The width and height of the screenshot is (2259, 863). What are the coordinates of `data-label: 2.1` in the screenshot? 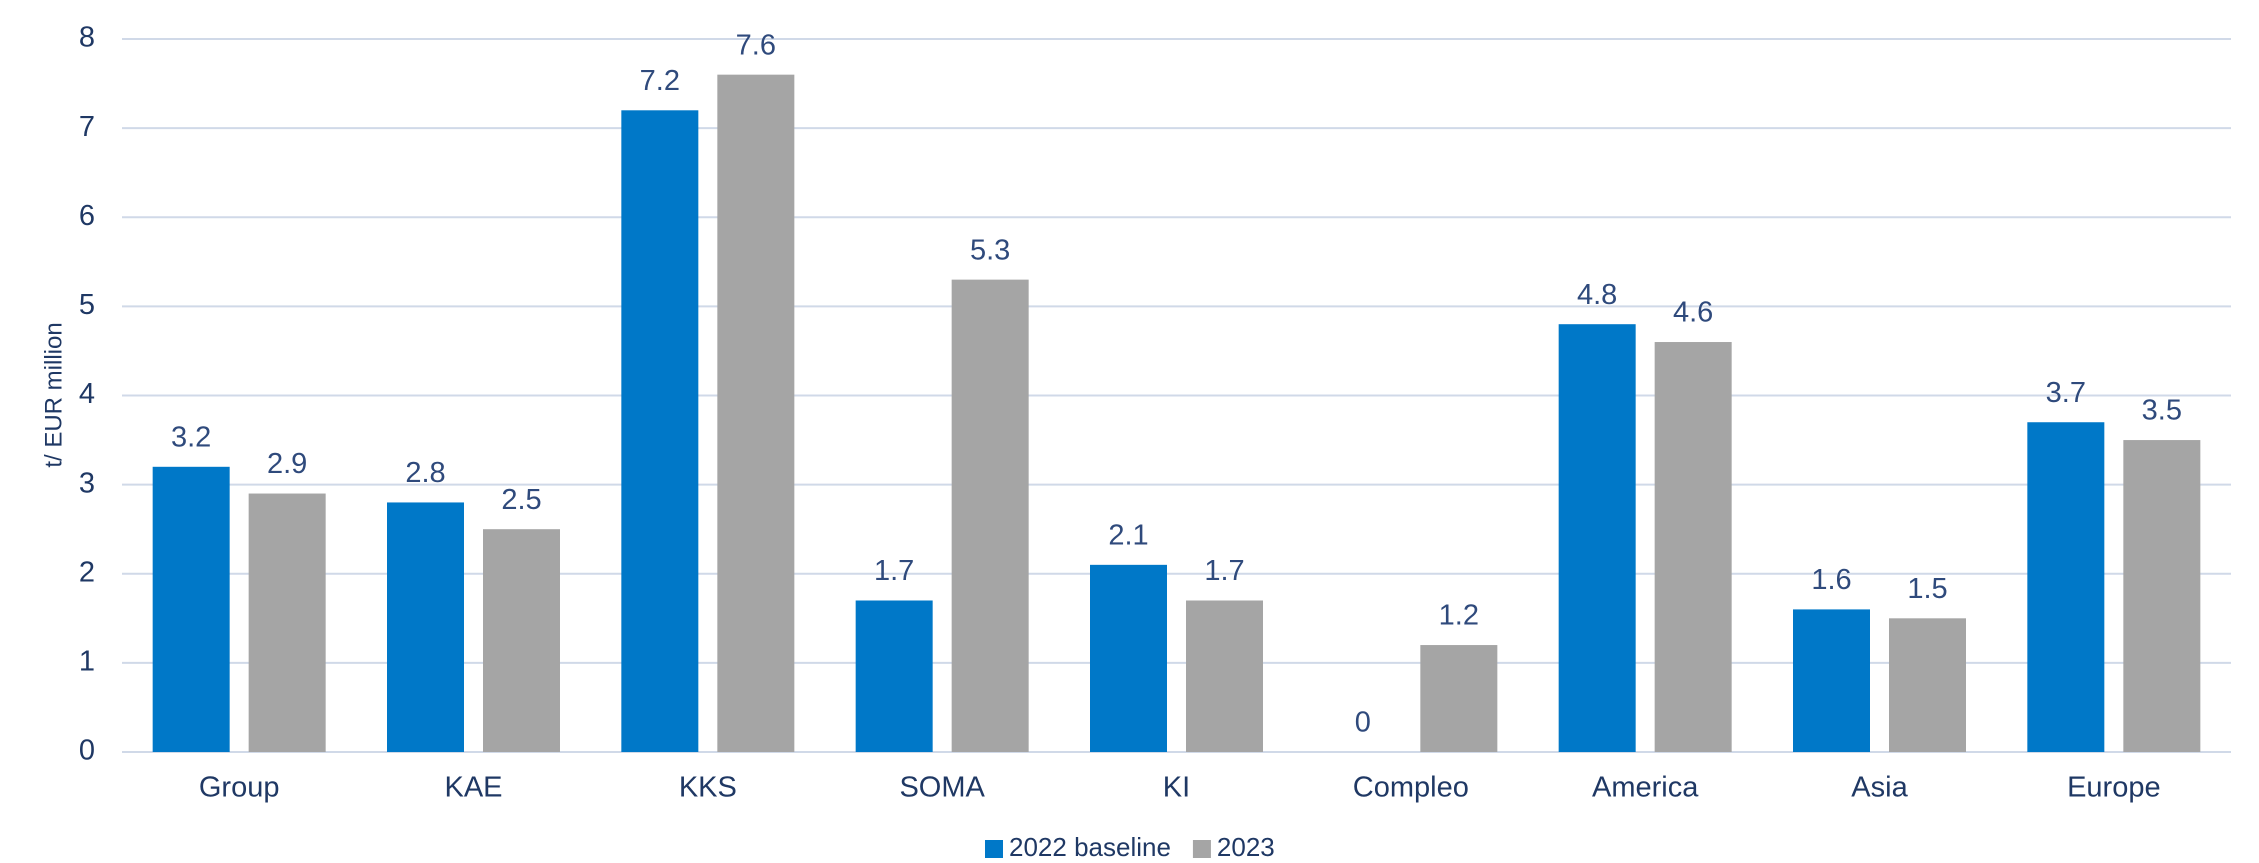 It's located at (1128, 535).